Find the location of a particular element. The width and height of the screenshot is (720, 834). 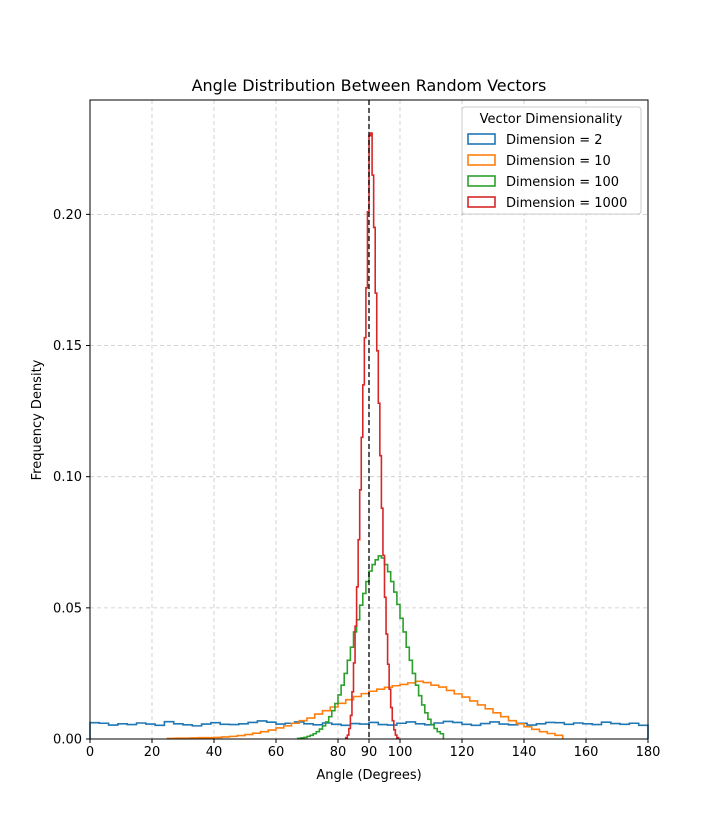

x-tick-label: 120 is located at coordinates (462, 752).